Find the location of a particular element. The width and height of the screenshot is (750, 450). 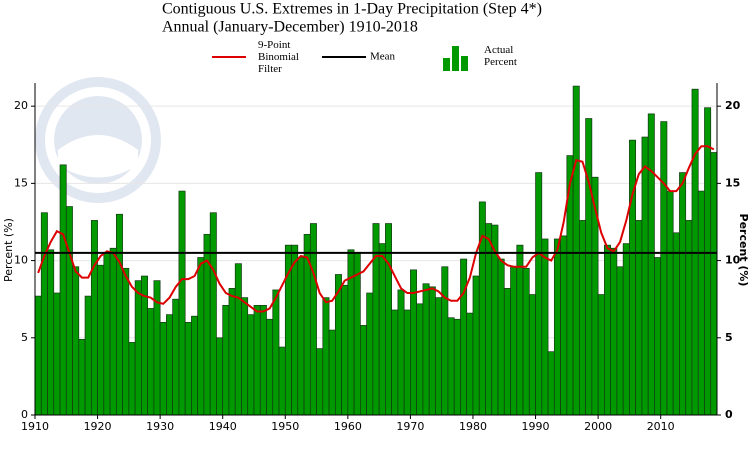

y2-tick-label: 15 is located at coordinates (732, 182).